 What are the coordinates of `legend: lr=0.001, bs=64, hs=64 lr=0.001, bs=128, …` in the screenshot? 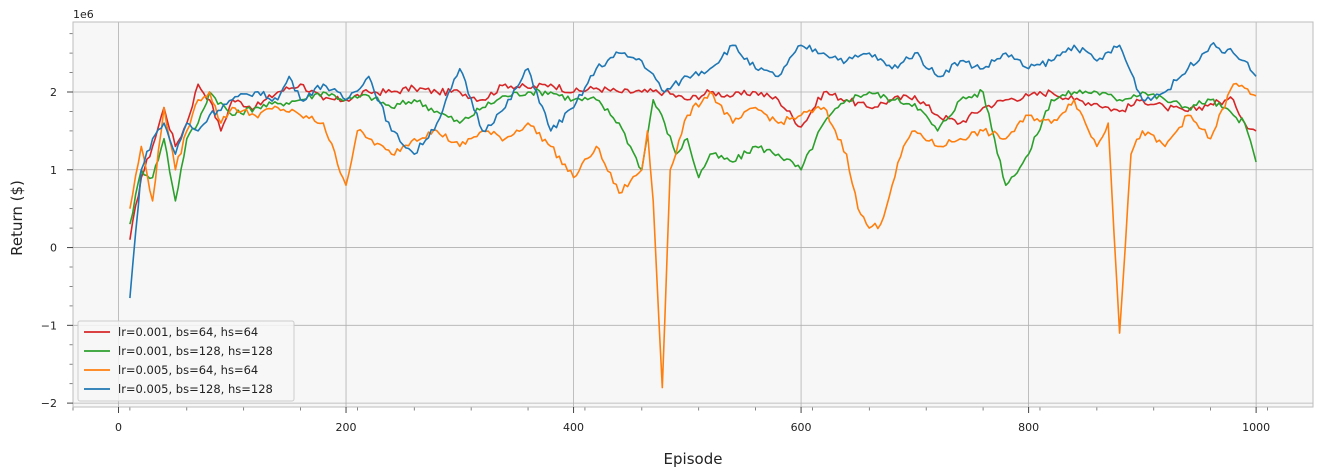 It's located at (186, 361).